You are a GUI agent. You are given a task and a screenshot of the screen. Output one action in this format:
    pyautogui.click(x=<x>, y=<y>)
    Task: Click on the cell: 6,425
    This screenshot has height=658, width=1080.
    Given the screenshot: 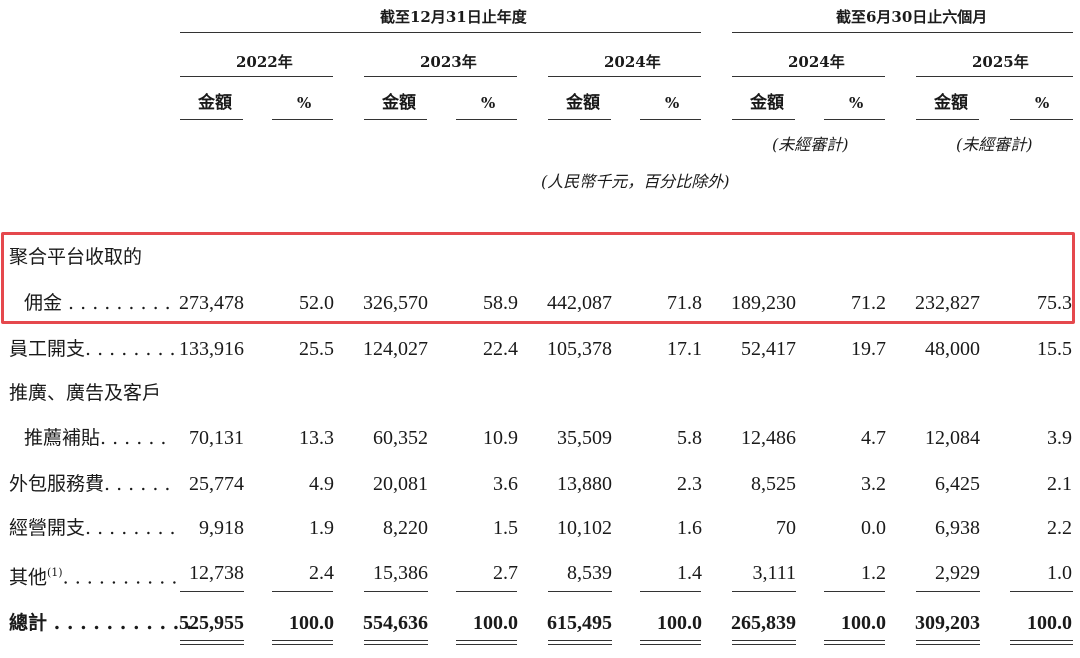 What is the action you would take?
    pyautogui.click(x=957, y=484)
    